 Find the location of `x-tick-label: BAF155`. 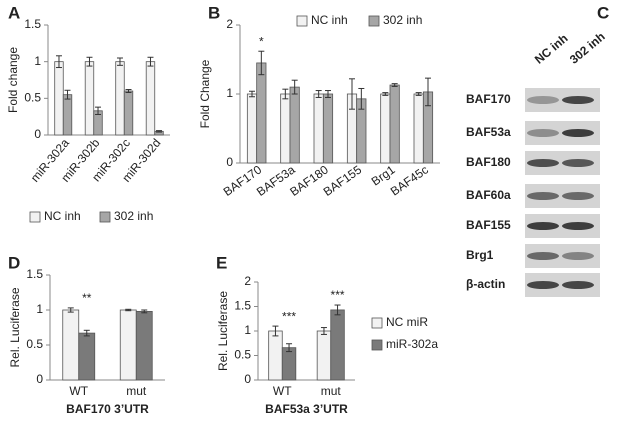

x-tick-label: BAF155 is located at coordinates (343, 180).